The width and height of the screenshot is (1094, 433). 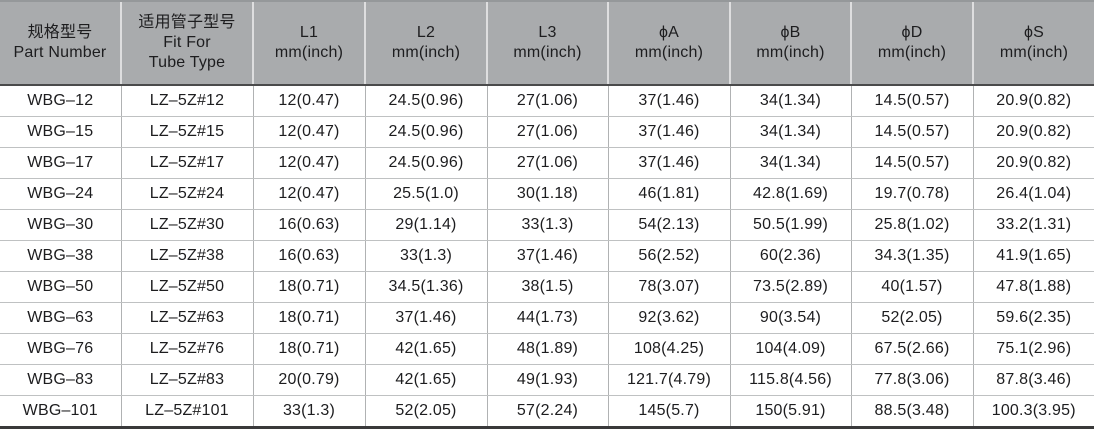 I want to click on cell-l3: 57(2.24), so click(x=547, y=412).